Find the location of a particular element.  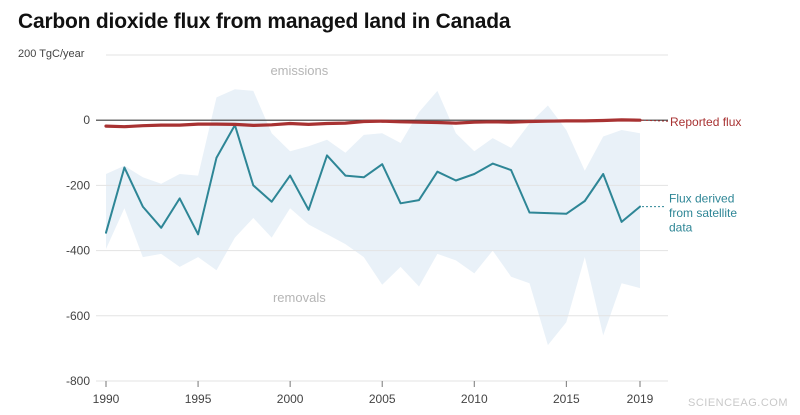

satellite-flux-label: from satellite is located at coordinates (703, 213).